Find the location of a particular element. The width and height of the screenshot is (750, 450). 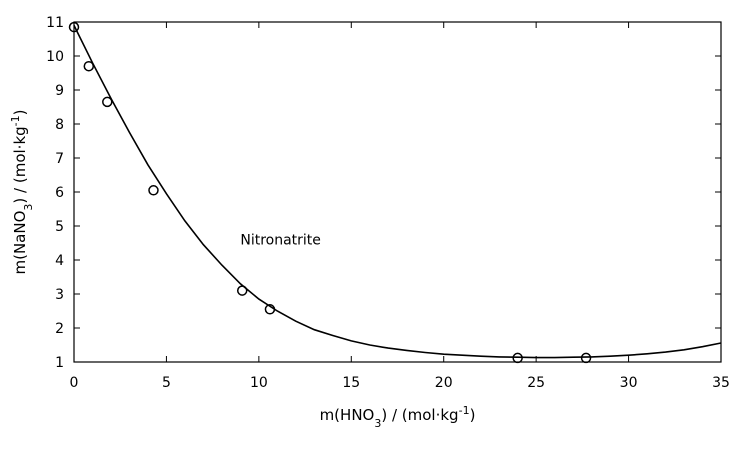

x-tick-label: 20 is located at coordinates (444, 383).